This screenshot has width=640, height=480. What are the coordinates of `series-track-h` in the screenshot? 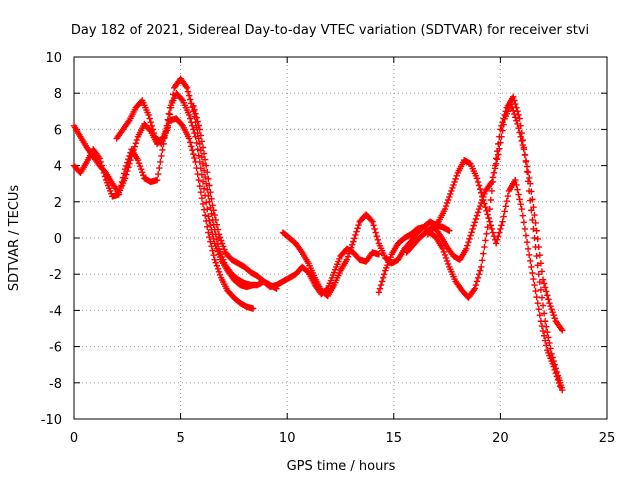 It's located at (495, 217).